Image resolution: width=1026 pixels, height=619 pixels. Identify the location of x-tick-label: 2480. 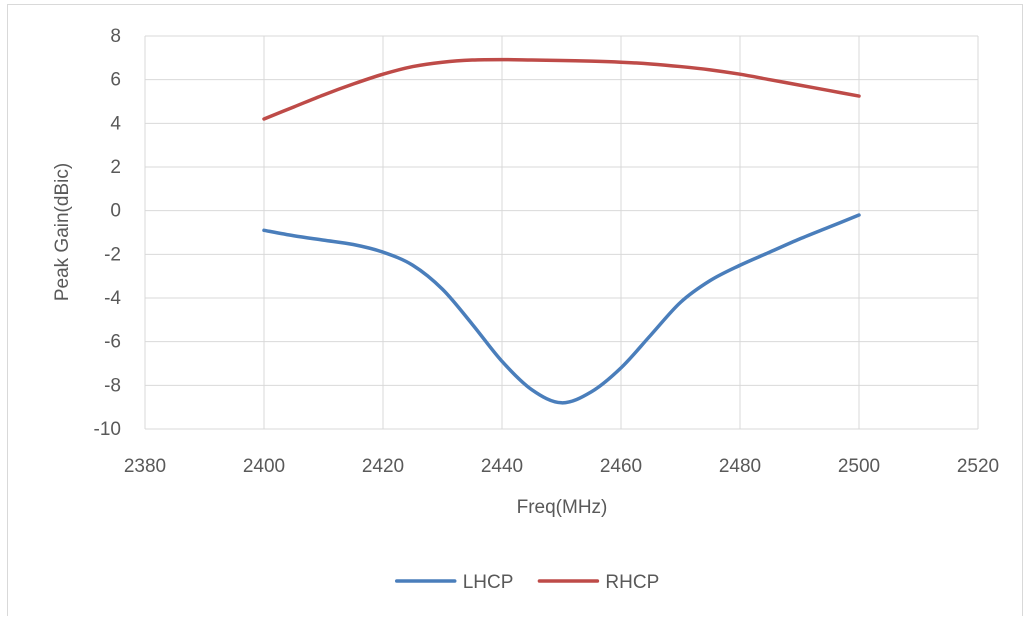
(740, 466).